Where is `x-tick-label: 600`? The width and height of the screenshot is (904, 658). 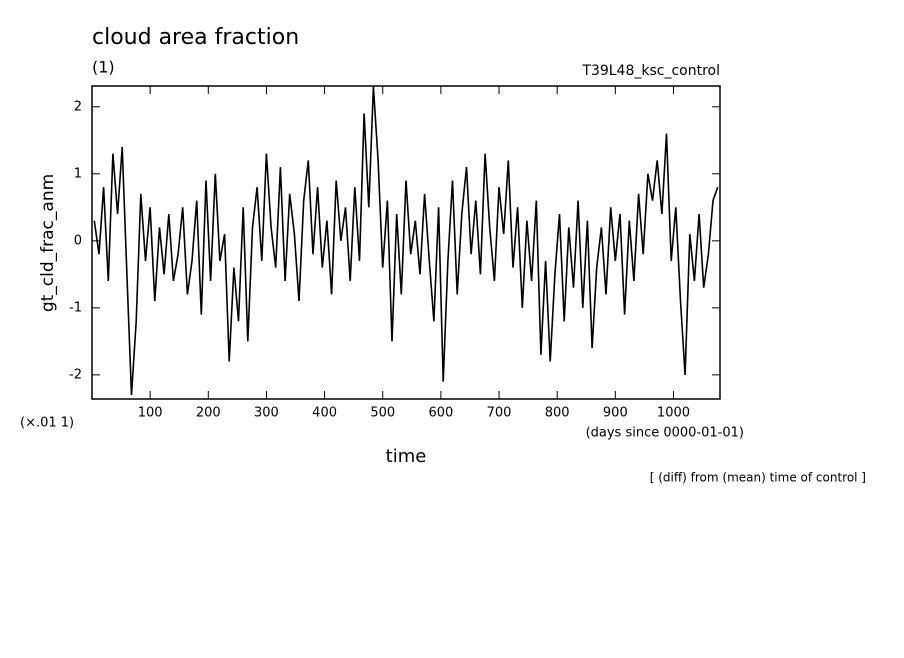
x-tick-label: 600 is located at coordinates (440, 413).